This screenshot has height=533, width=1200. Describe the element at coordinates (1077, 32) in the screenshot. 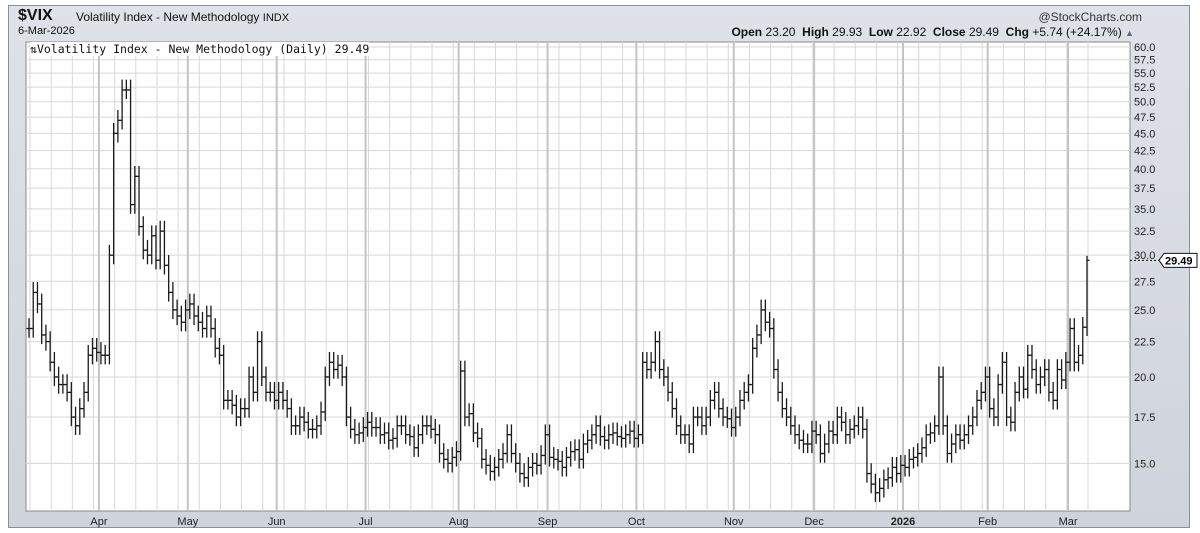

I see `chg-value: +5.74 (+24.17%)` at that location.